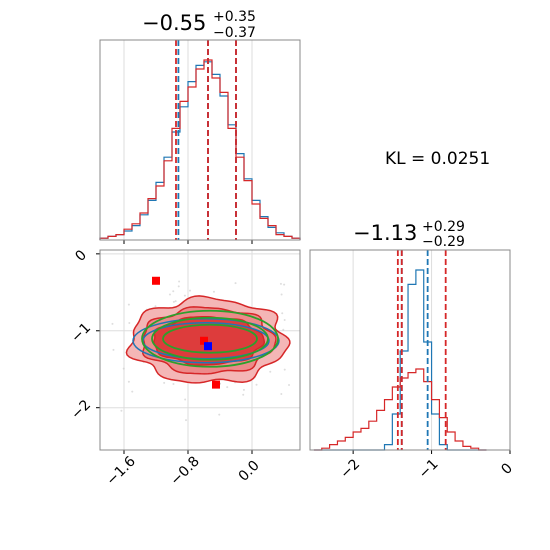 The image size is (550, 550). I want to click on marginal-x-panel, so click(200, 141).